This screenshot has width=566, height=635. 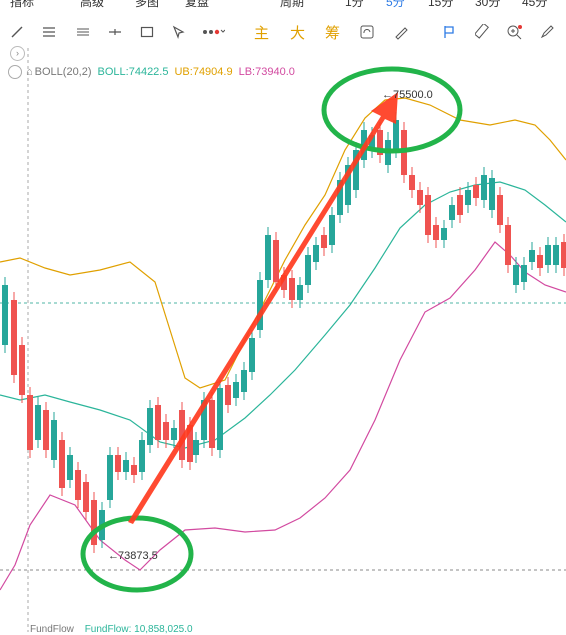 What do you see at coordinates (298, 33) in the screenshot?
I see `large-order-label: 大` at bounding box center [298, 33].